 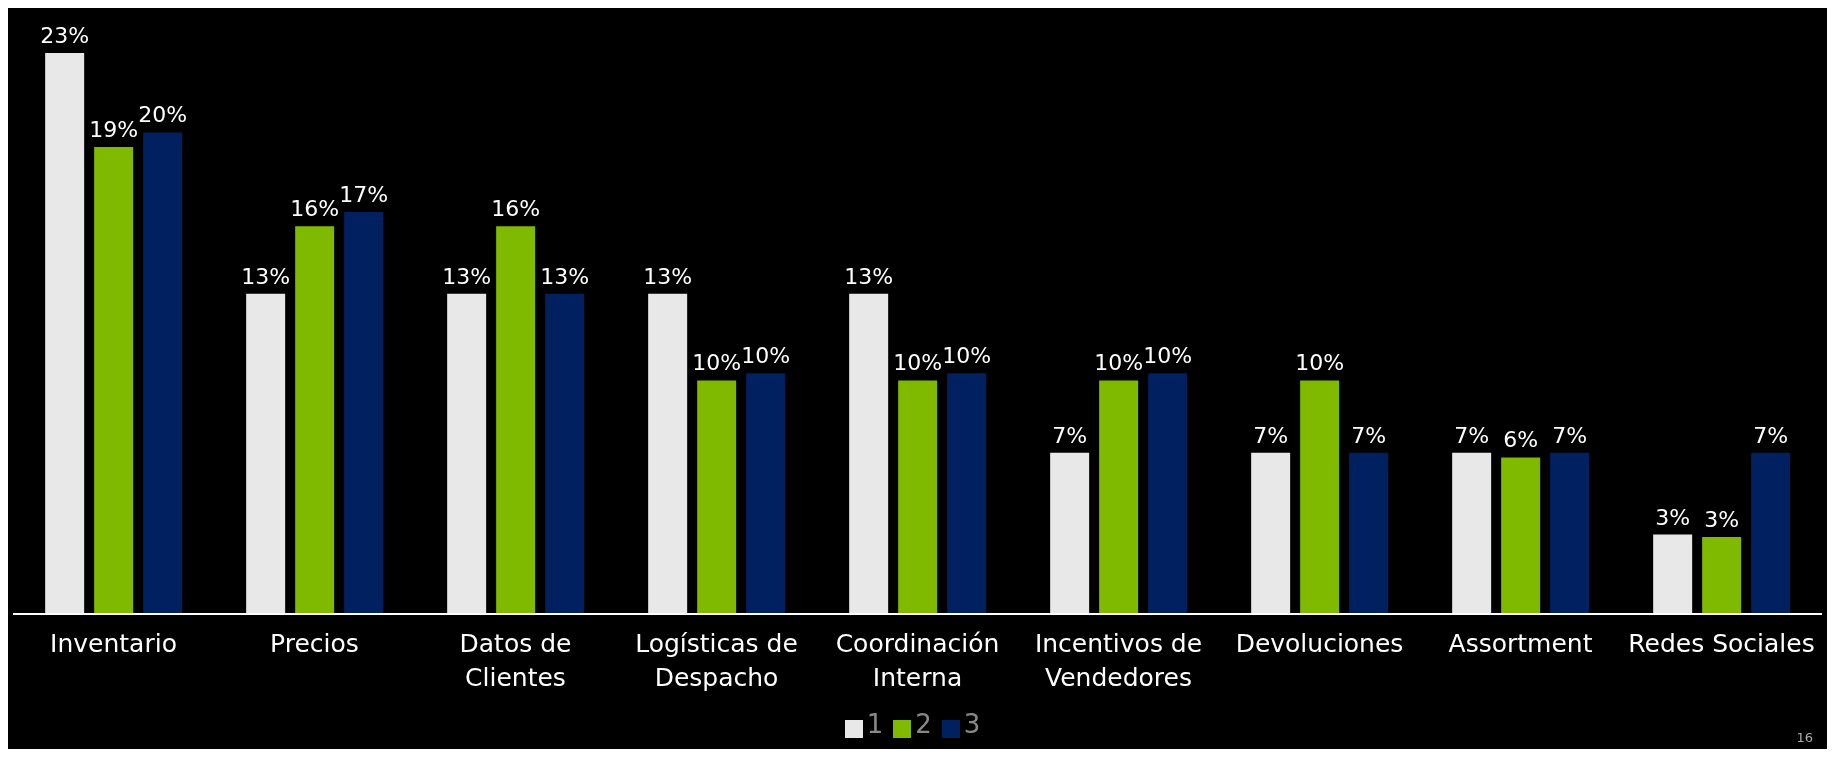 What do you see at coordinates (972, 724) in the screenshot?
I see `legend-label: 3` at bounding box center [972, 724].